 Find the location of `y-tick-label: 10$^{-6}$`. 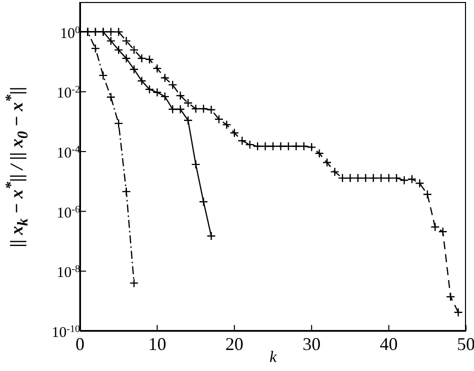

y-tick-label: 10$^{-6}$ is located at coordinates (68, 213).